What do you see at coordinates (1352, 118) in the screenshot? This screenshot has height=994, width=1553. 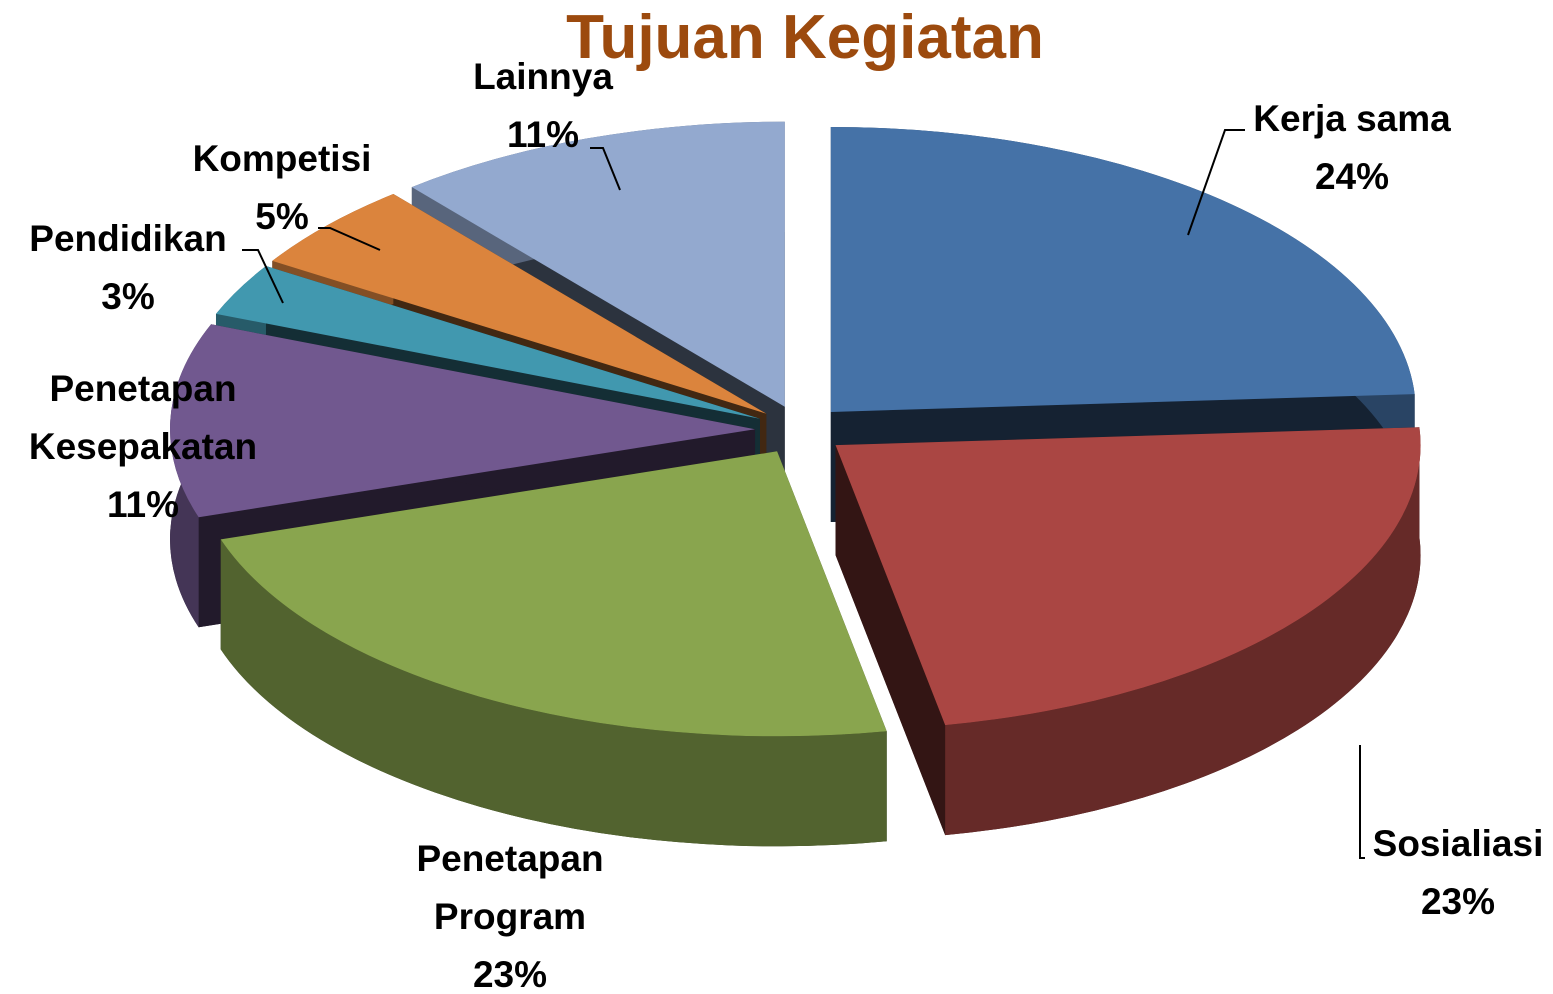 I see `category-label: Kerja sama` at bounding box center [1352, 118].